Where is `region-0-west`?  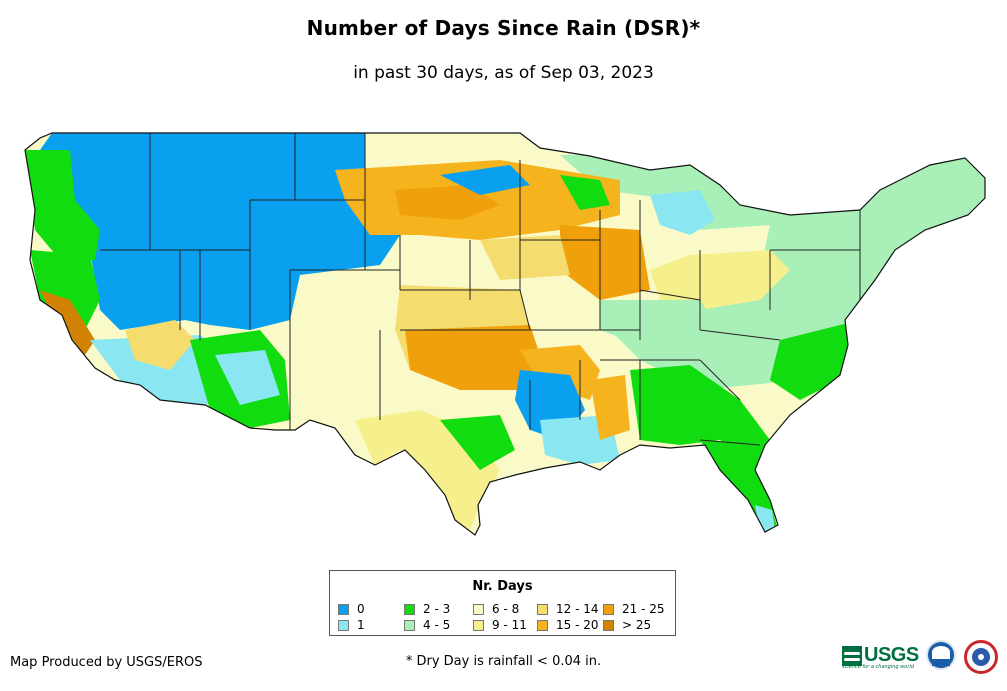
region-0-west is located at coordinates (220, 231).